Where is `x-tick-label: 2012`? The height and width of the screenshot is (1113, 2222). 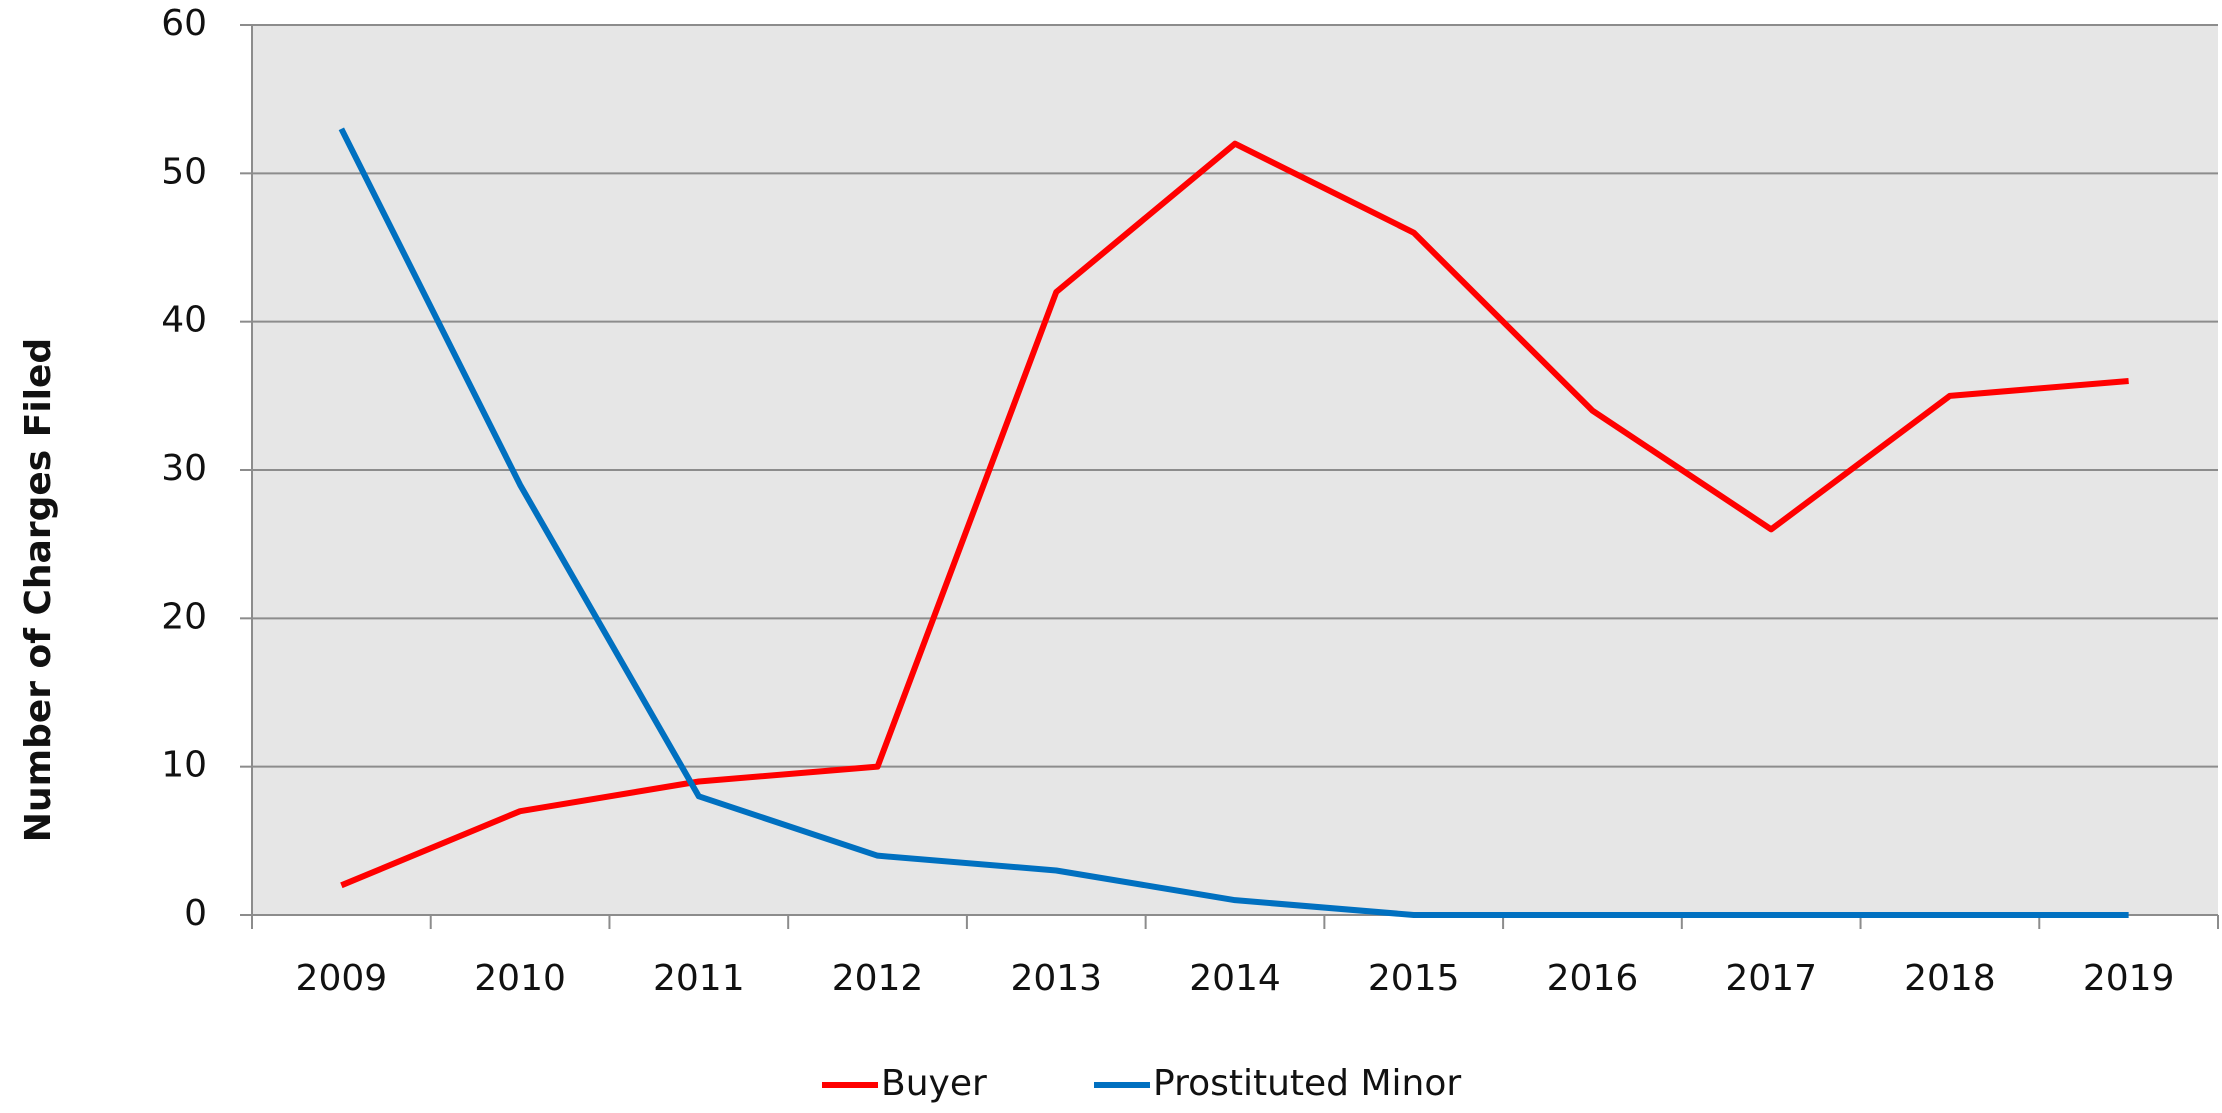 x-tick-label: 2012 is located at coordinates (878, 978).